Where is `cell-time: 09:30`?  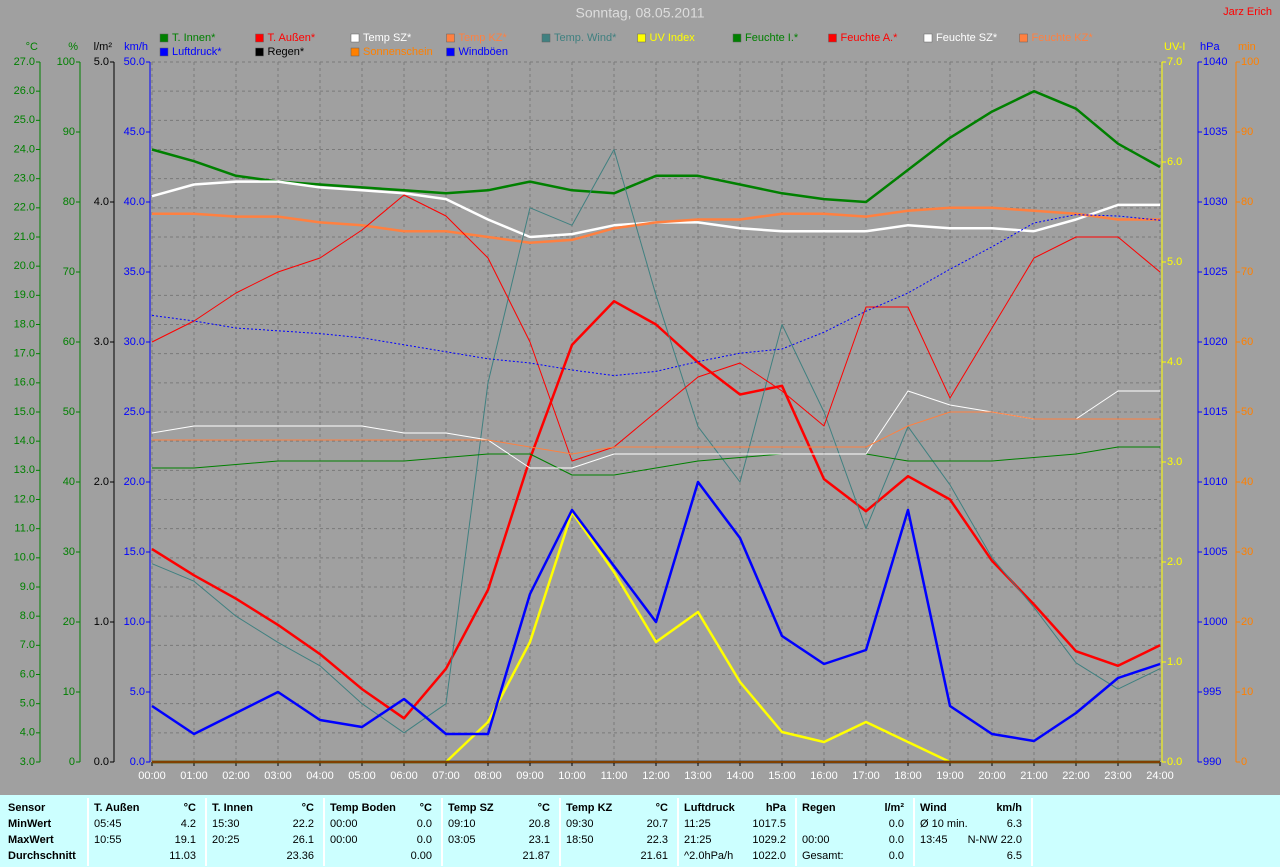
cell-time: 09:30 is located at coordinates (580, 824).